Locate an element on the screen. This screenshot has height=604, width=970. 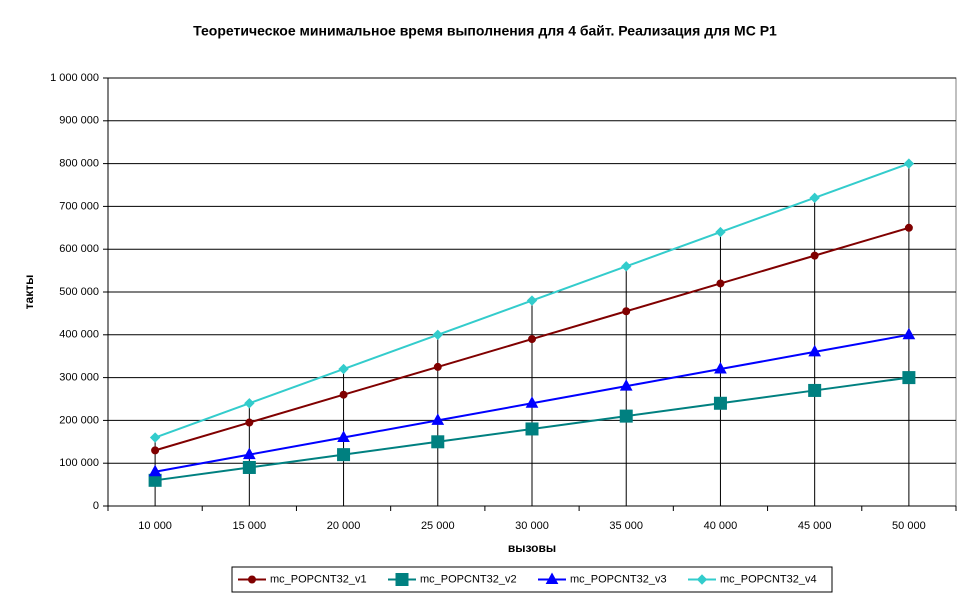
y-axis-label: такты is located at coordinates (29, 292).